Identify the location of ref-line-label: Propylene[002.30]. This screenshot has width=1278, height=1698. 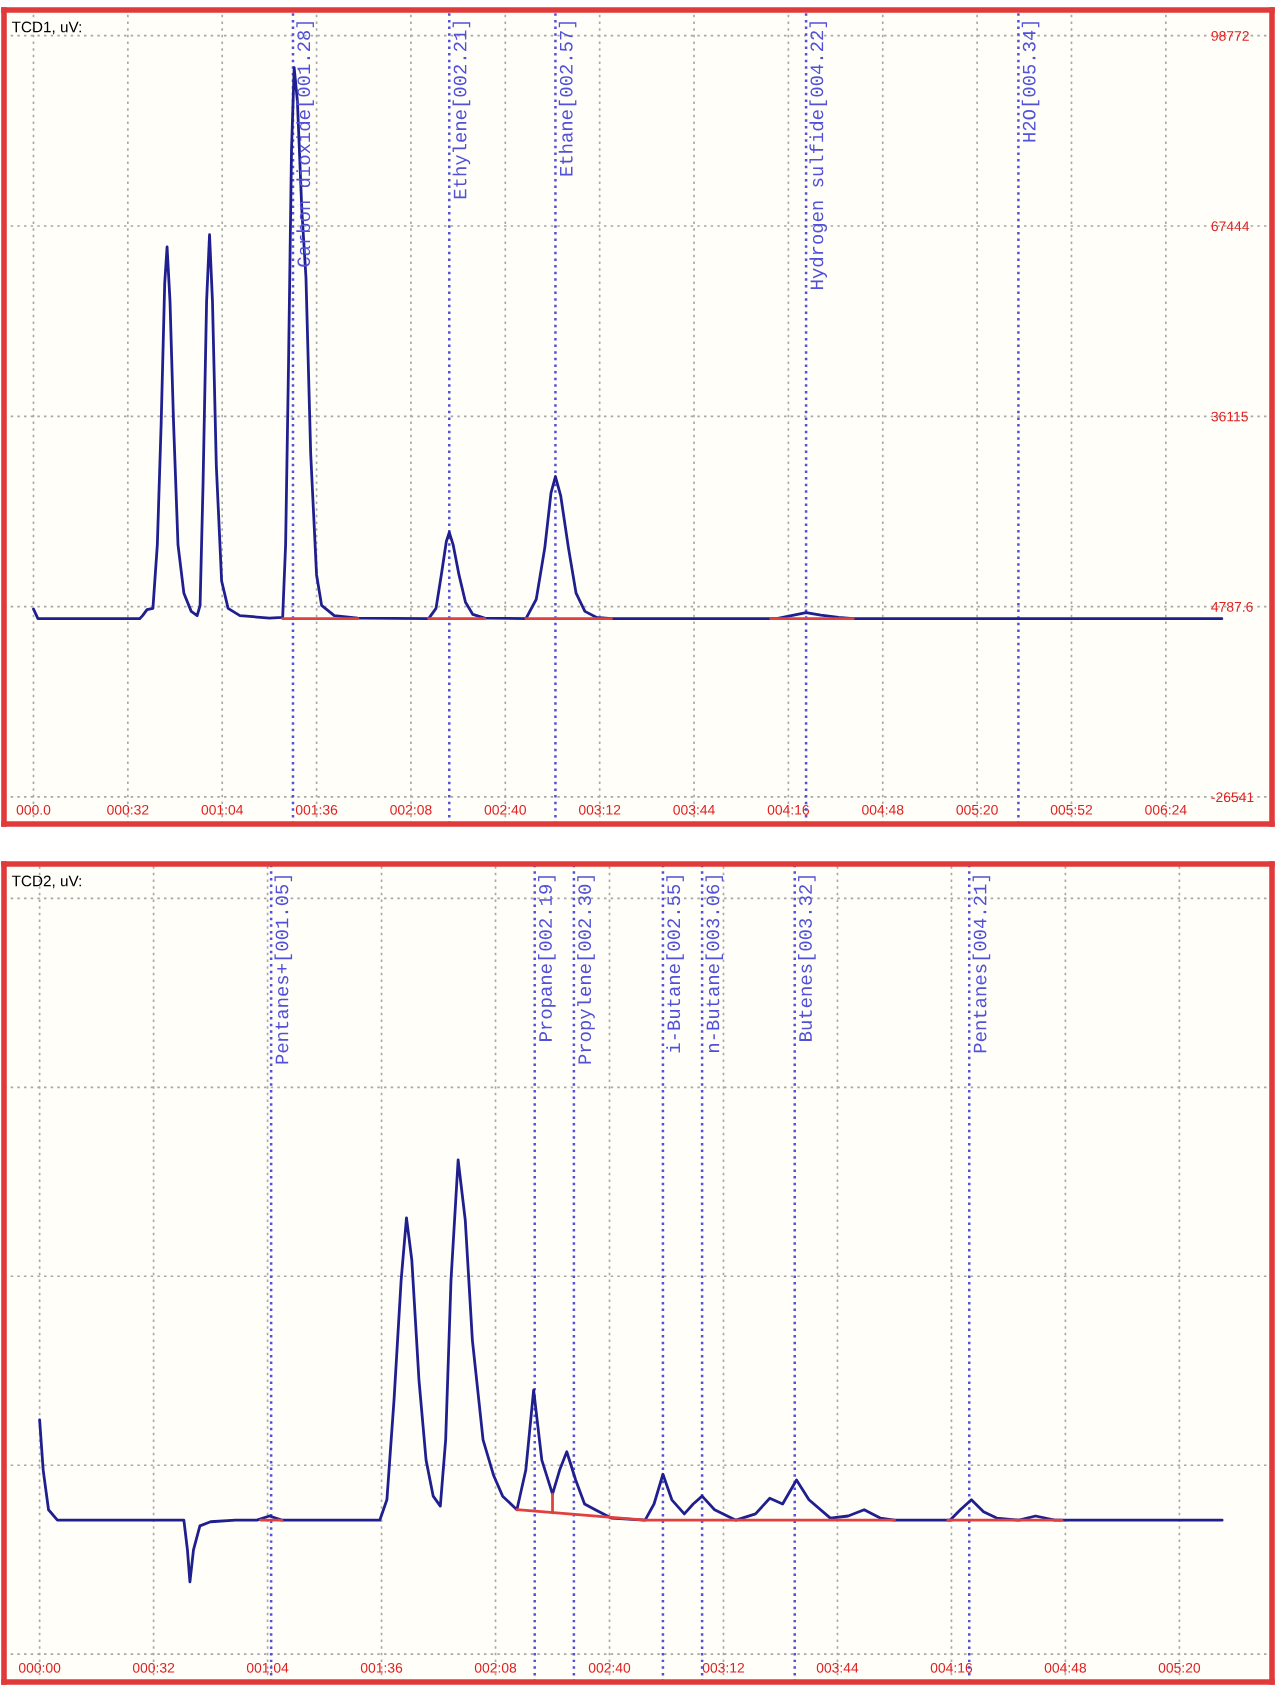
(586, 970).